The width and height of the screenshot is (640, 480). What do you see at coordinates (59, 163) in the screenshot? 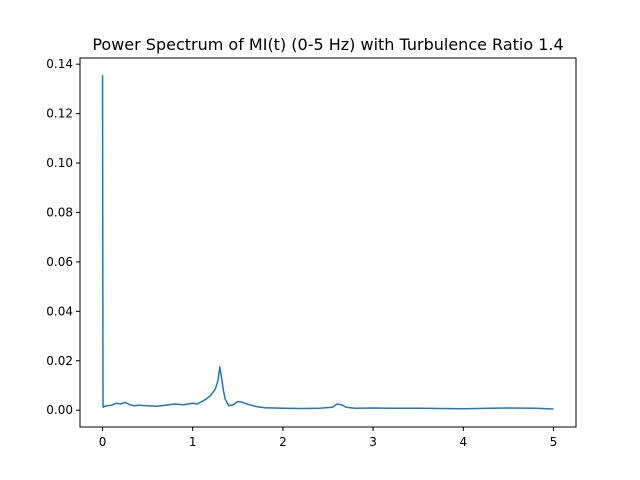
I see `y-tick-label: 0.10` at bounding box center [59, 163].